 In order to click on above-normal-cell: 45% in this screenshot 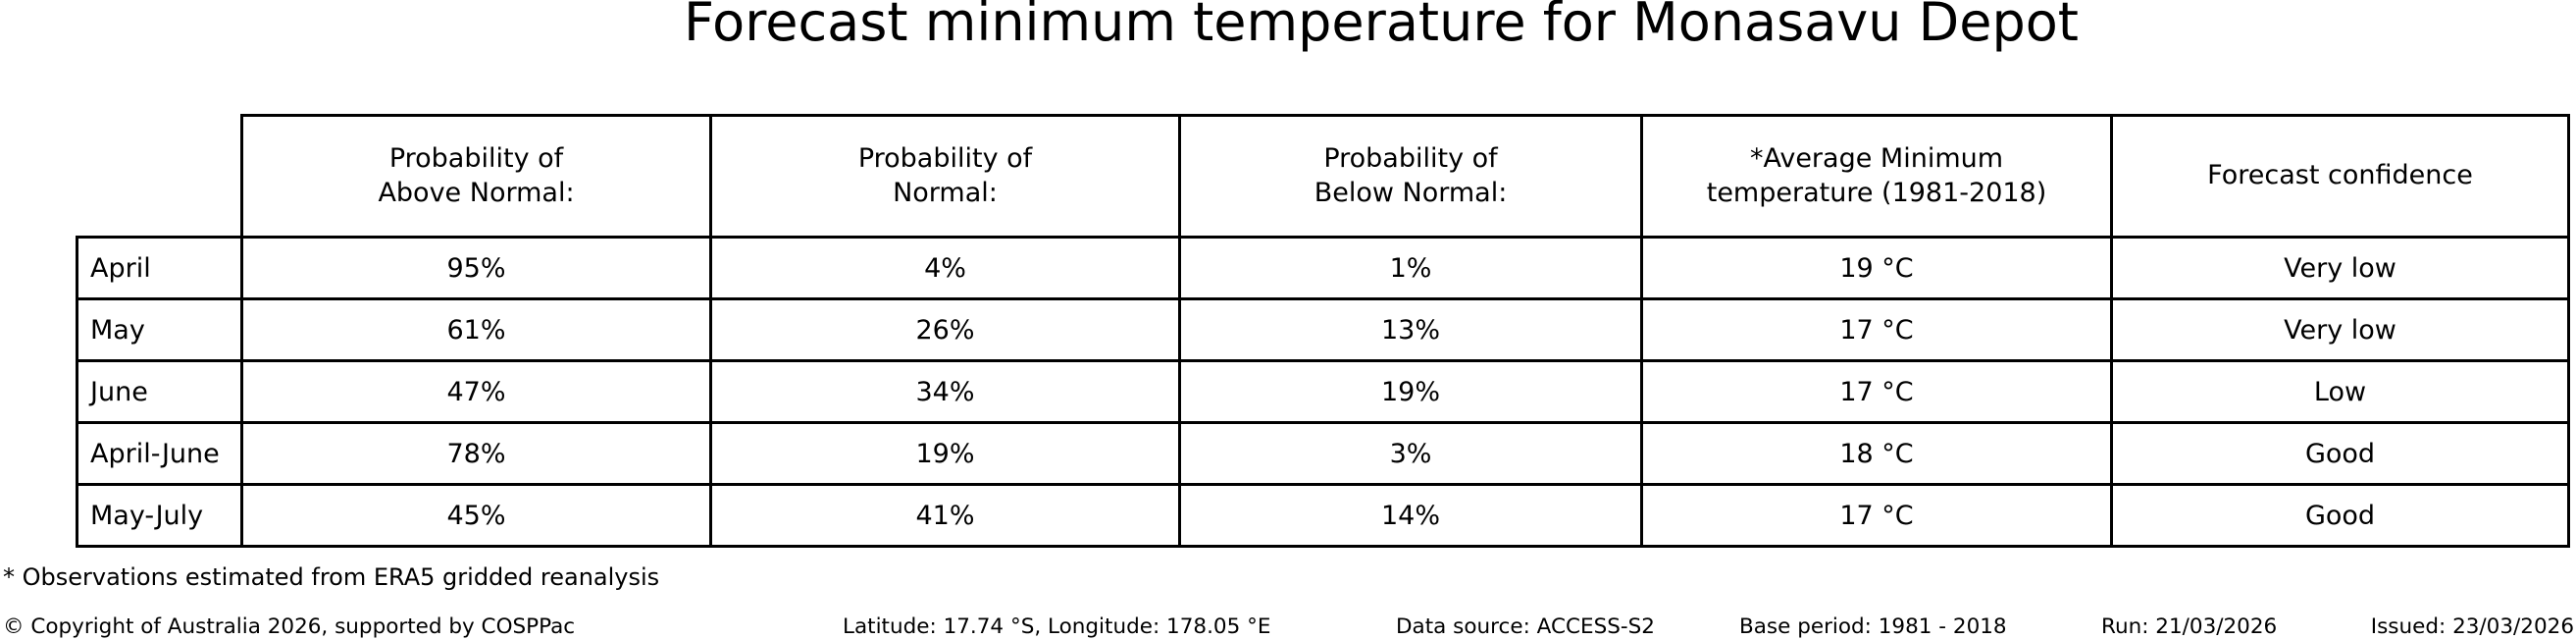, I will do `click(476, 515)`.